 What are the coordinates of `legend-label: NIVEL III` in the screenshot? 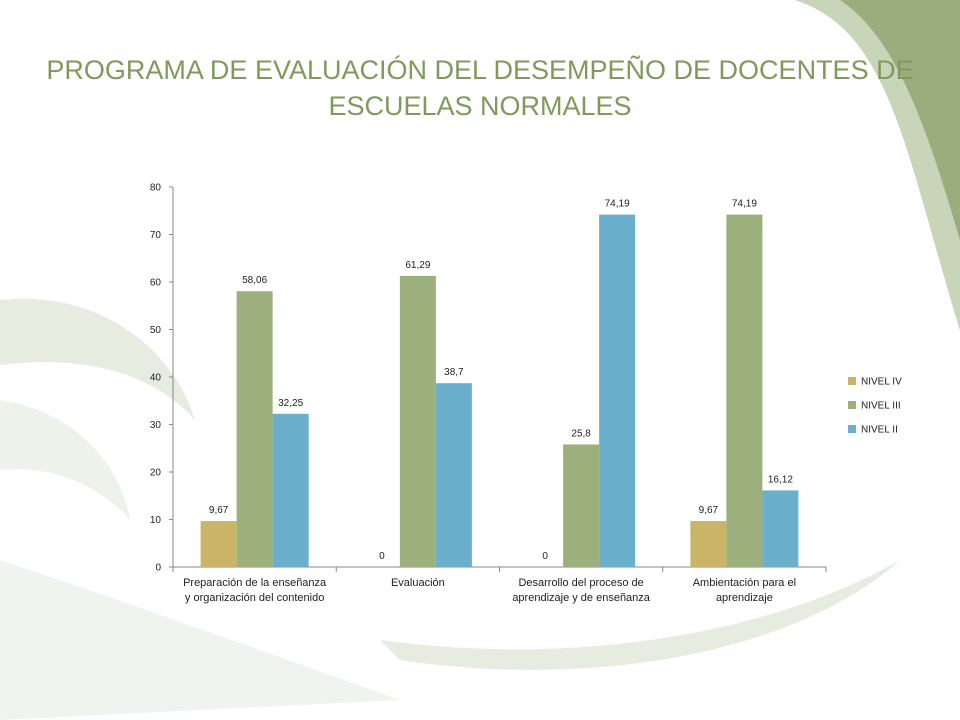 It's located at (881, 406).